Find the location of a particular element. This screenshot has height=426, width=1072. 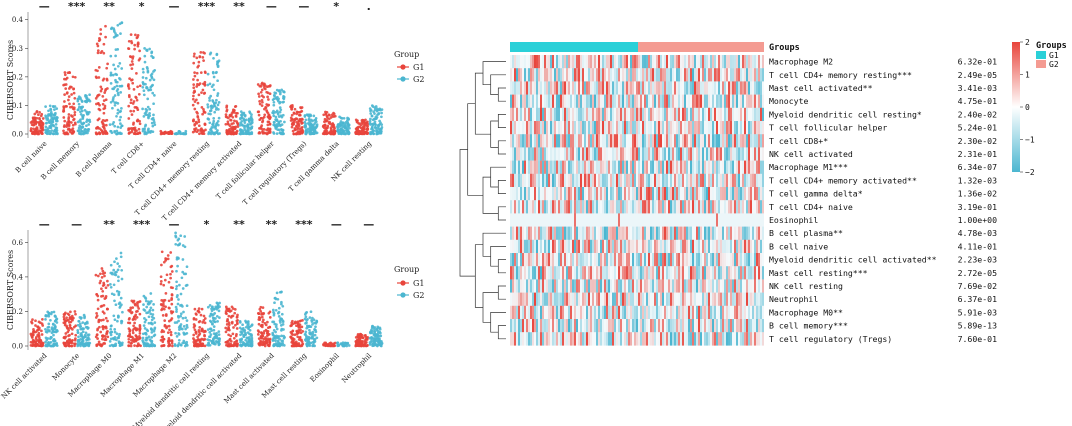

significance-marker: — is located at coordinates (303, 6).